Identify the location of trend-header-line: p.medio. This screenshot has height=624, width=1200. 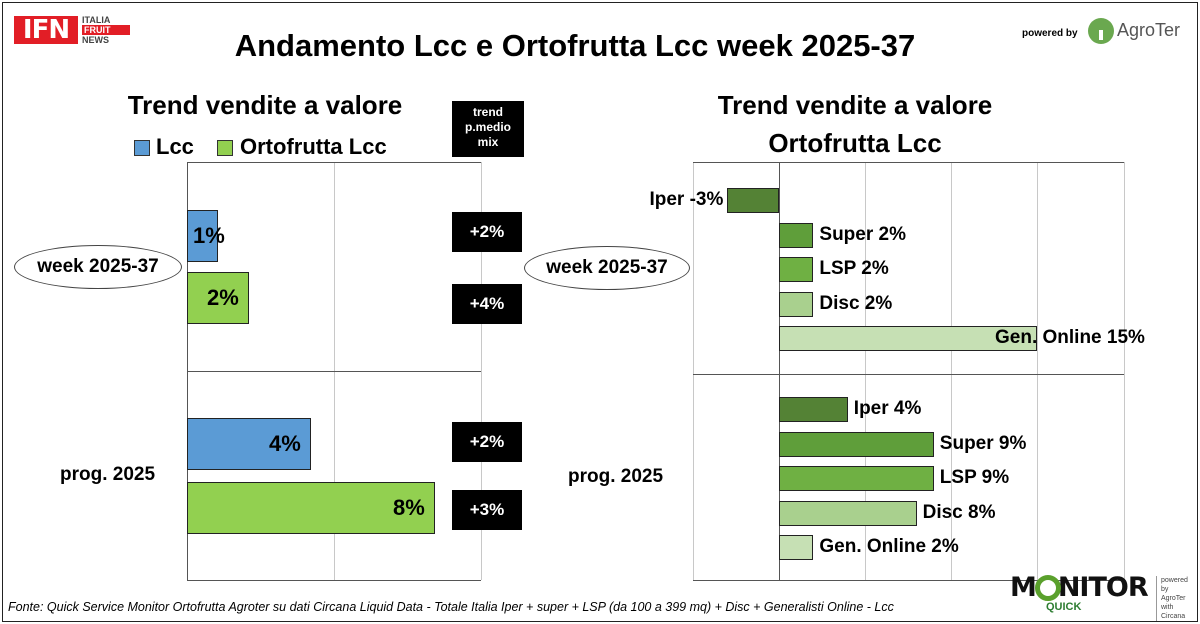
(487, 127).